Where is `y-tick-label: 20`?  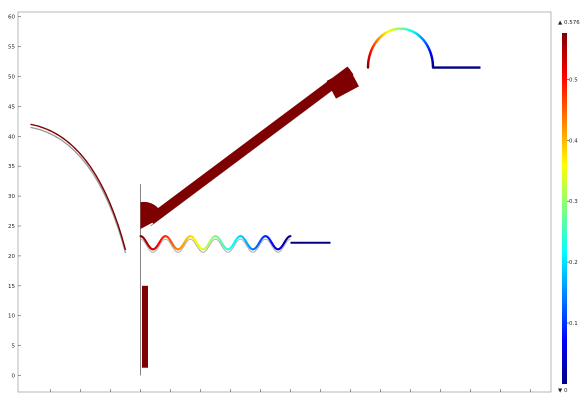
y-tick-label: 20 is located at coordinates (11, 257).